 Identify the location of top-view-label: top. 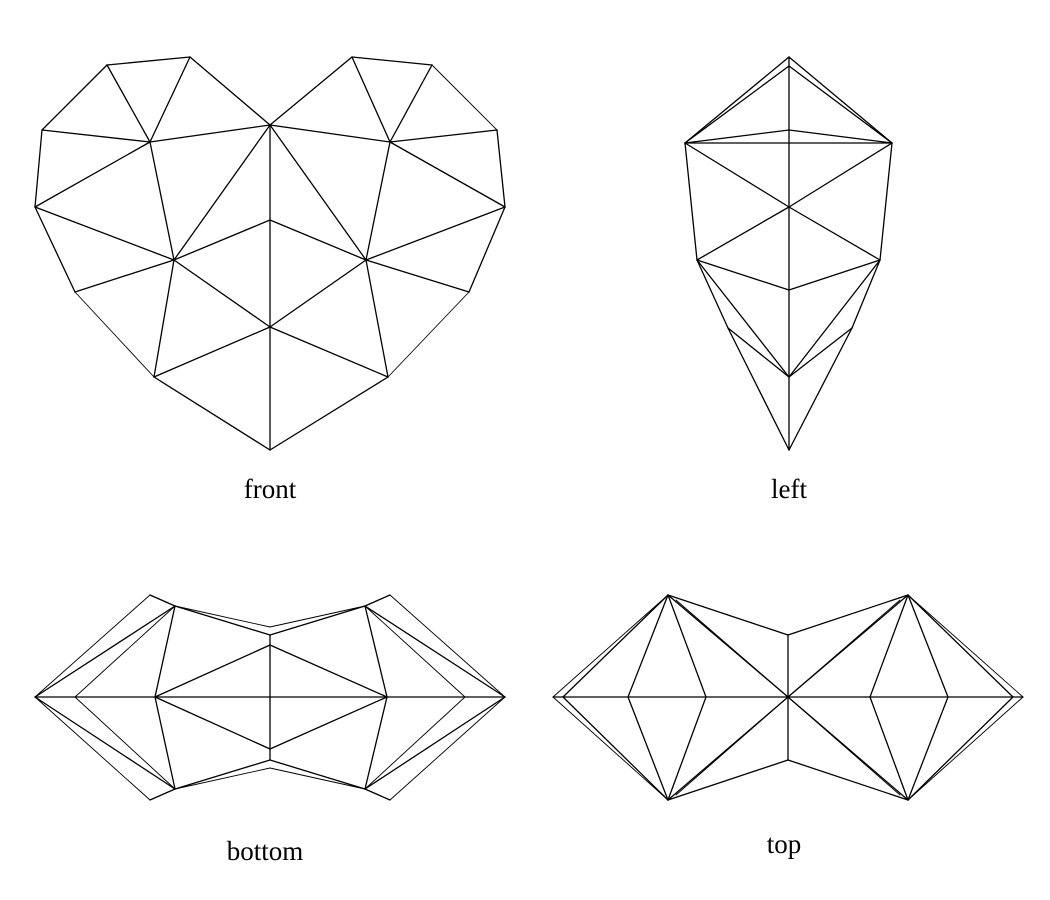
(784, 844).